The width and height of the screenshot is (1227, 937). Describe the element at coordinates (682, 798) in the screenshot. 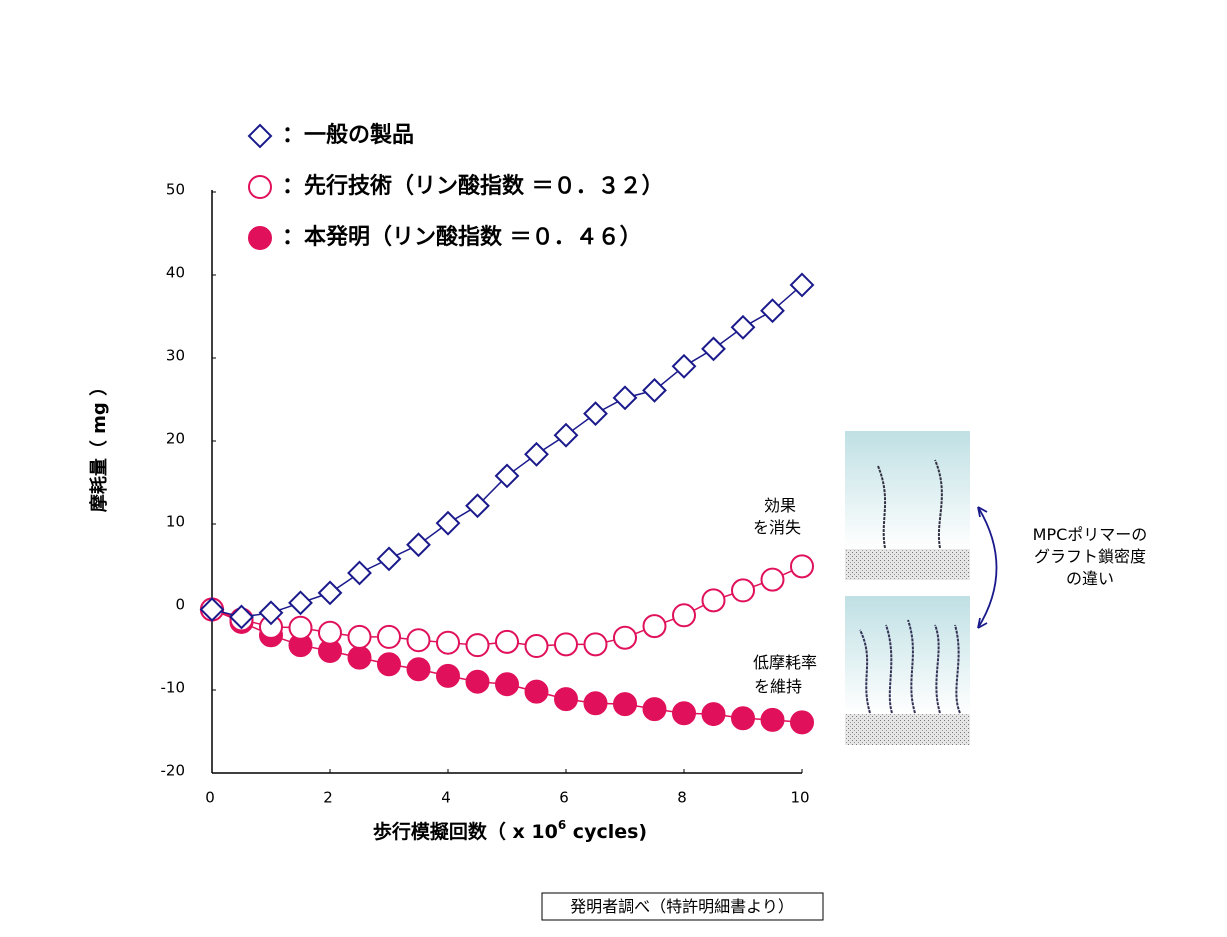

I see `x-tick-label: 8` at that location.